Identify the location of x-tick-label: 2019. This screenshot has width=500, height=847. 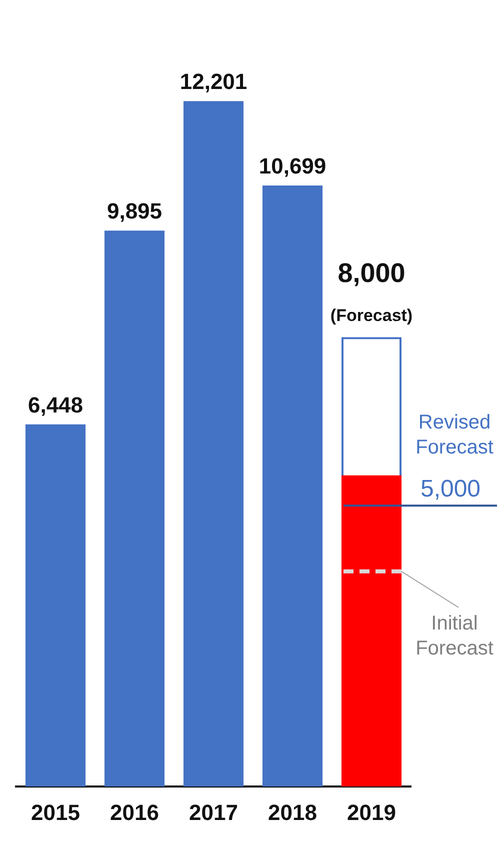
(371, 812).